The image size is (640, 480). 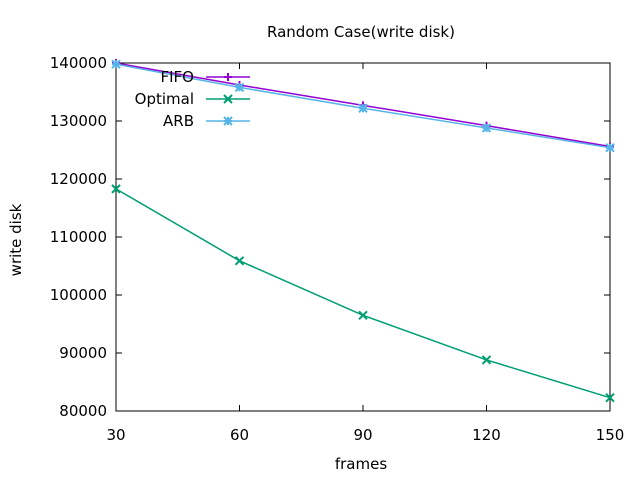 What do you see at coordinates (83, 353) in the screenshot?
I see `y-tick-label: 90000` at bounding box center [83, 353].